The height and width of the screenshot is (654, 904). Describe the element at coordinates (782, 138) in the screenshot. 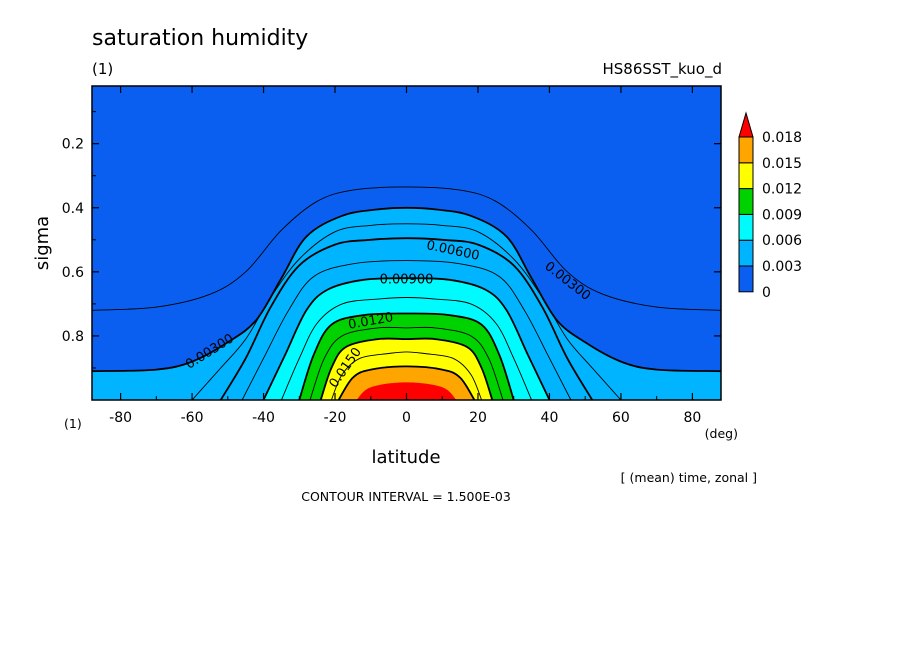

I see `colorbar-label: 0.018` at that location.